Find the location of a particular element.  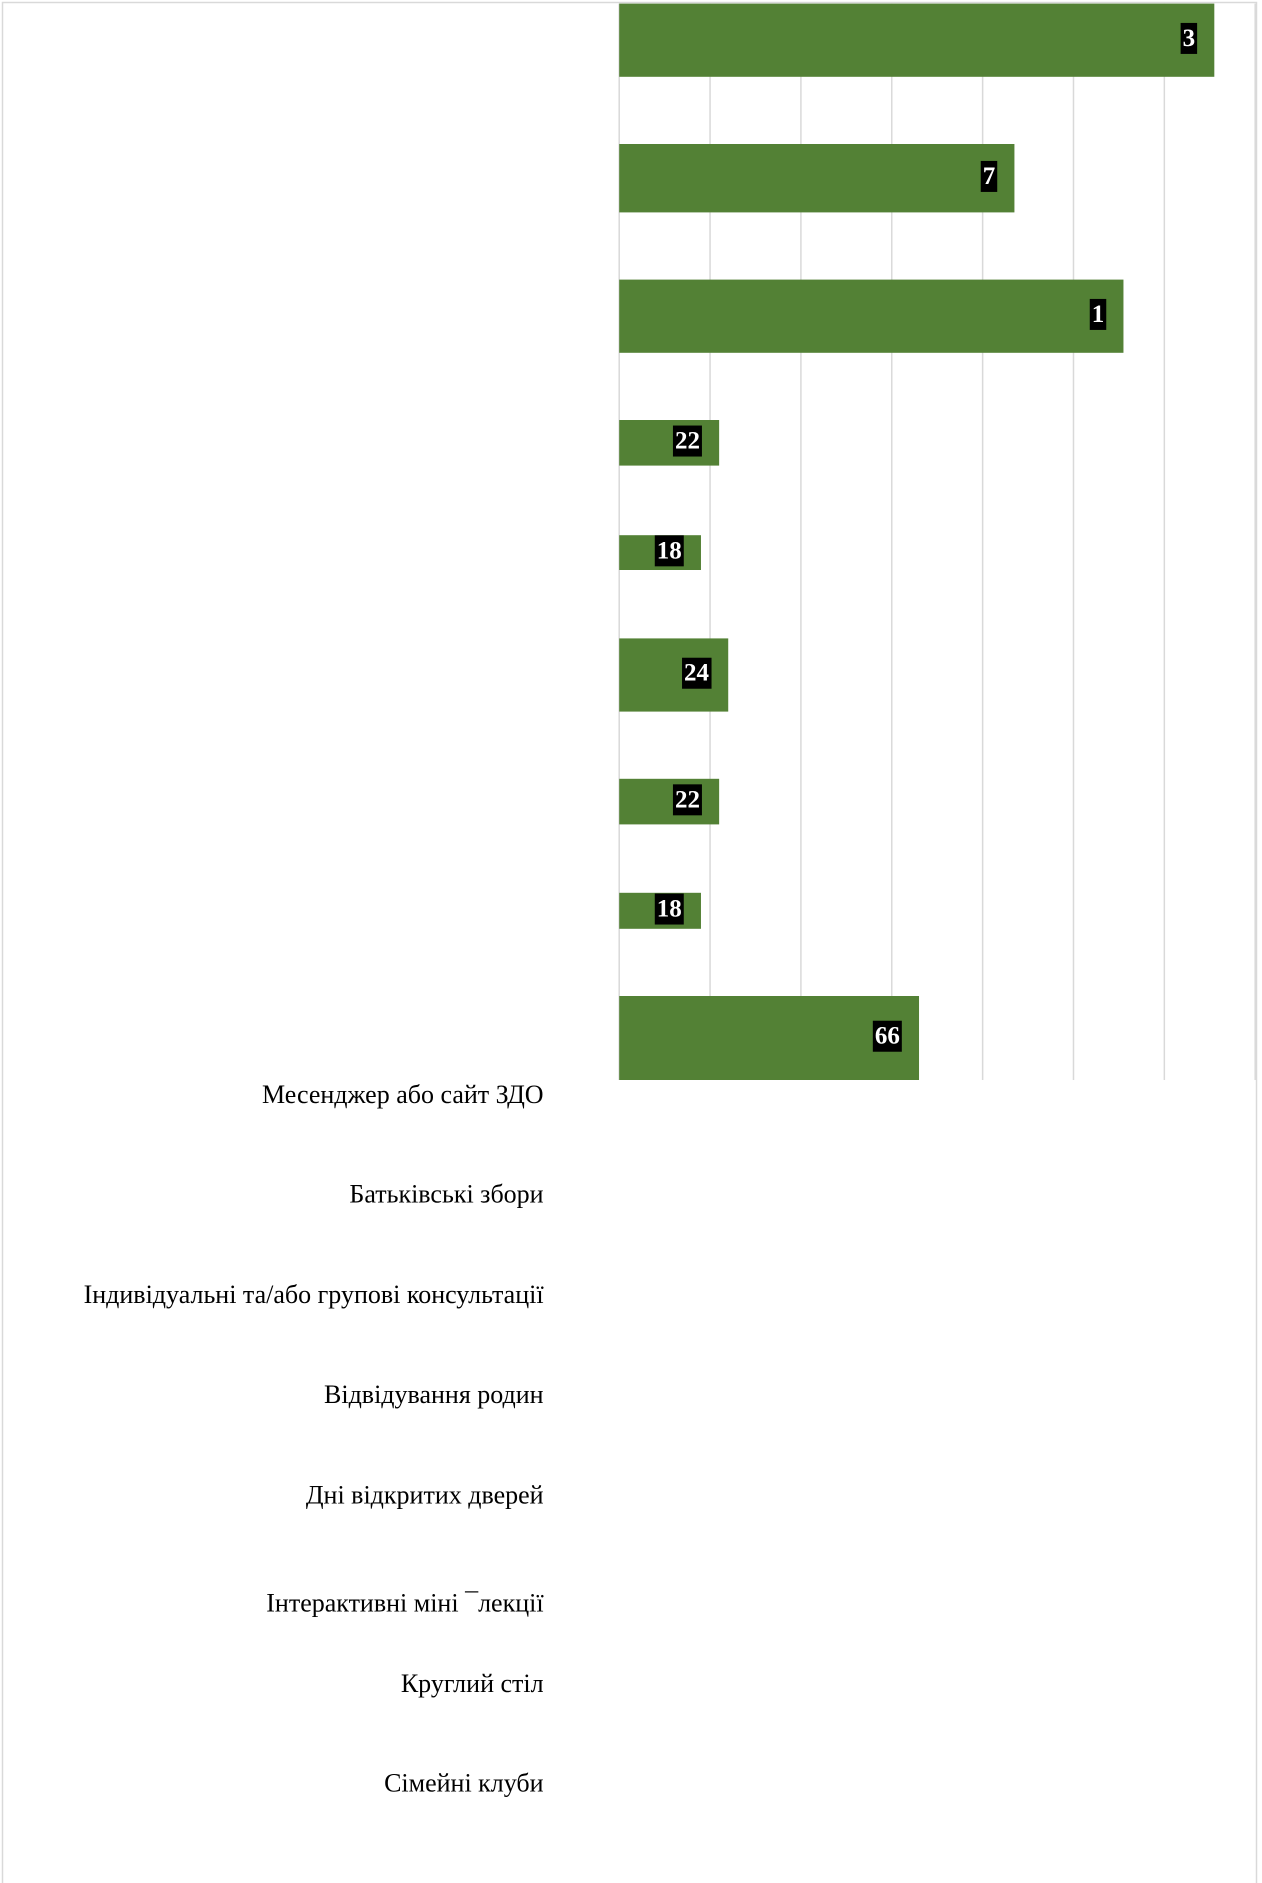

y-tick-label: Месенджер або сайт ЗДО is located at coordinates (403, 1094).